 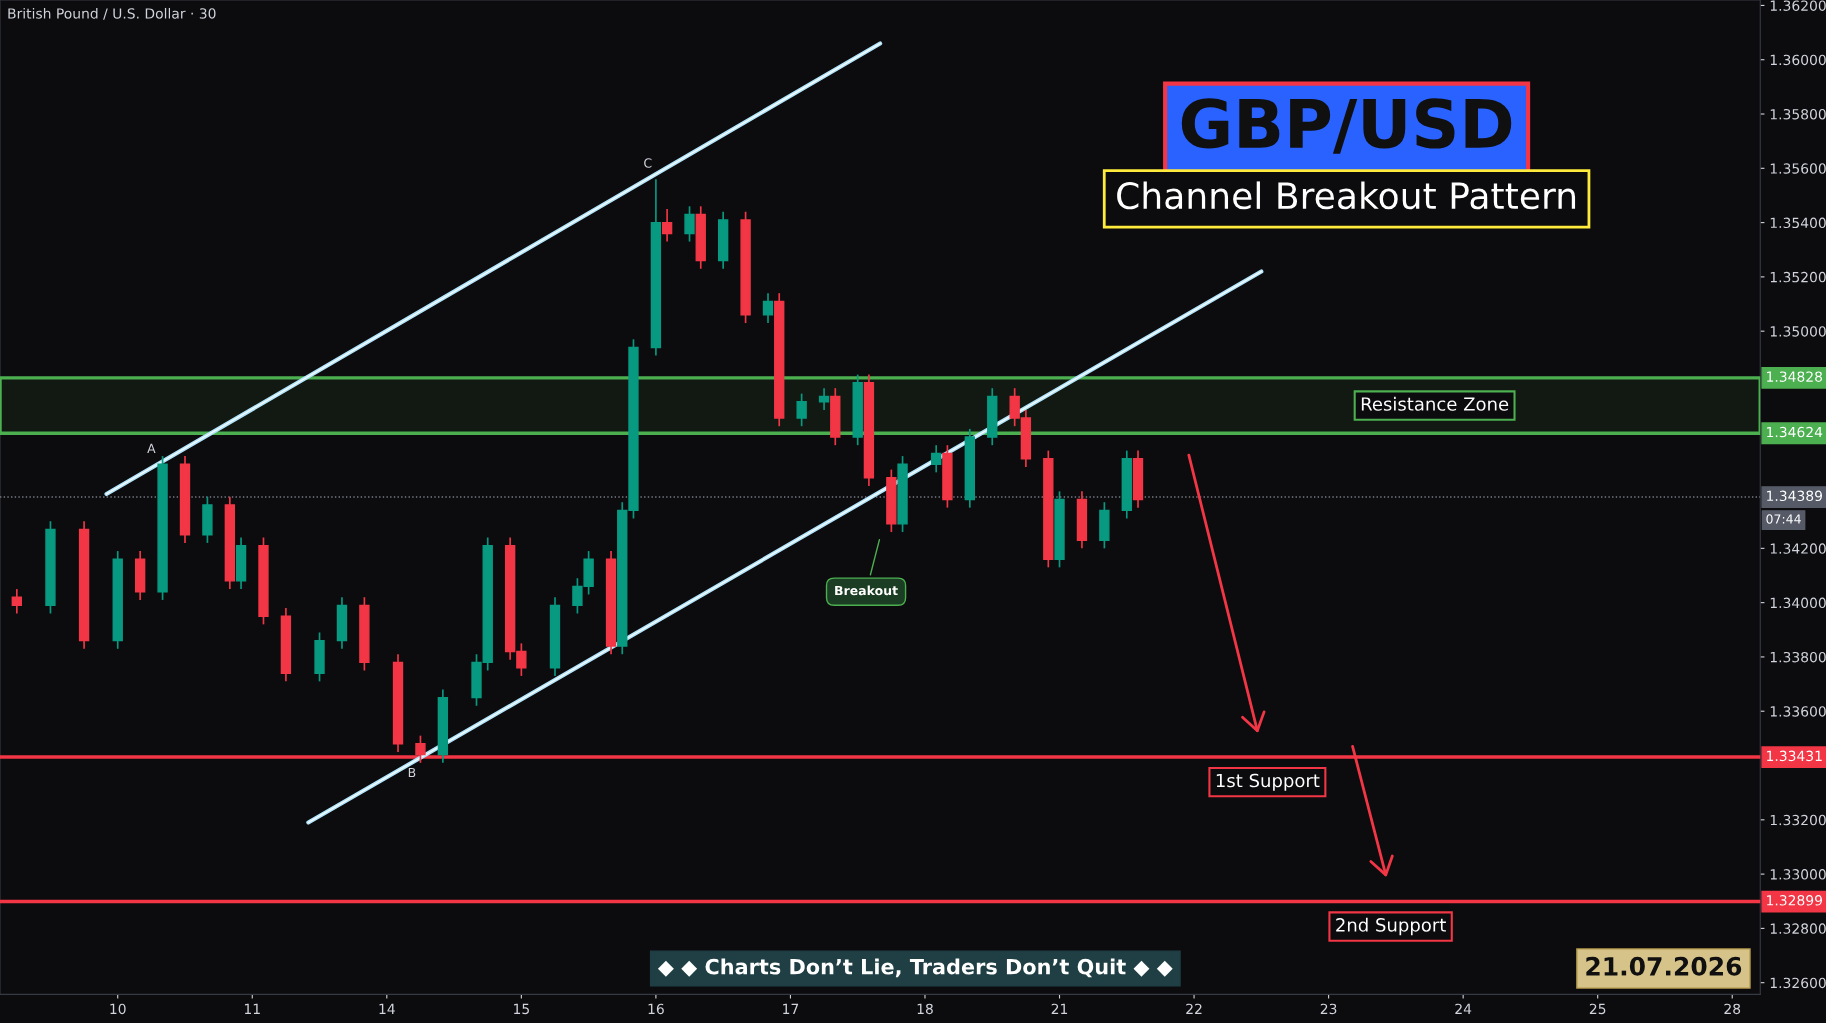 I want to click on y-tick-label: 1.33200, so click(x=1798, y=820).